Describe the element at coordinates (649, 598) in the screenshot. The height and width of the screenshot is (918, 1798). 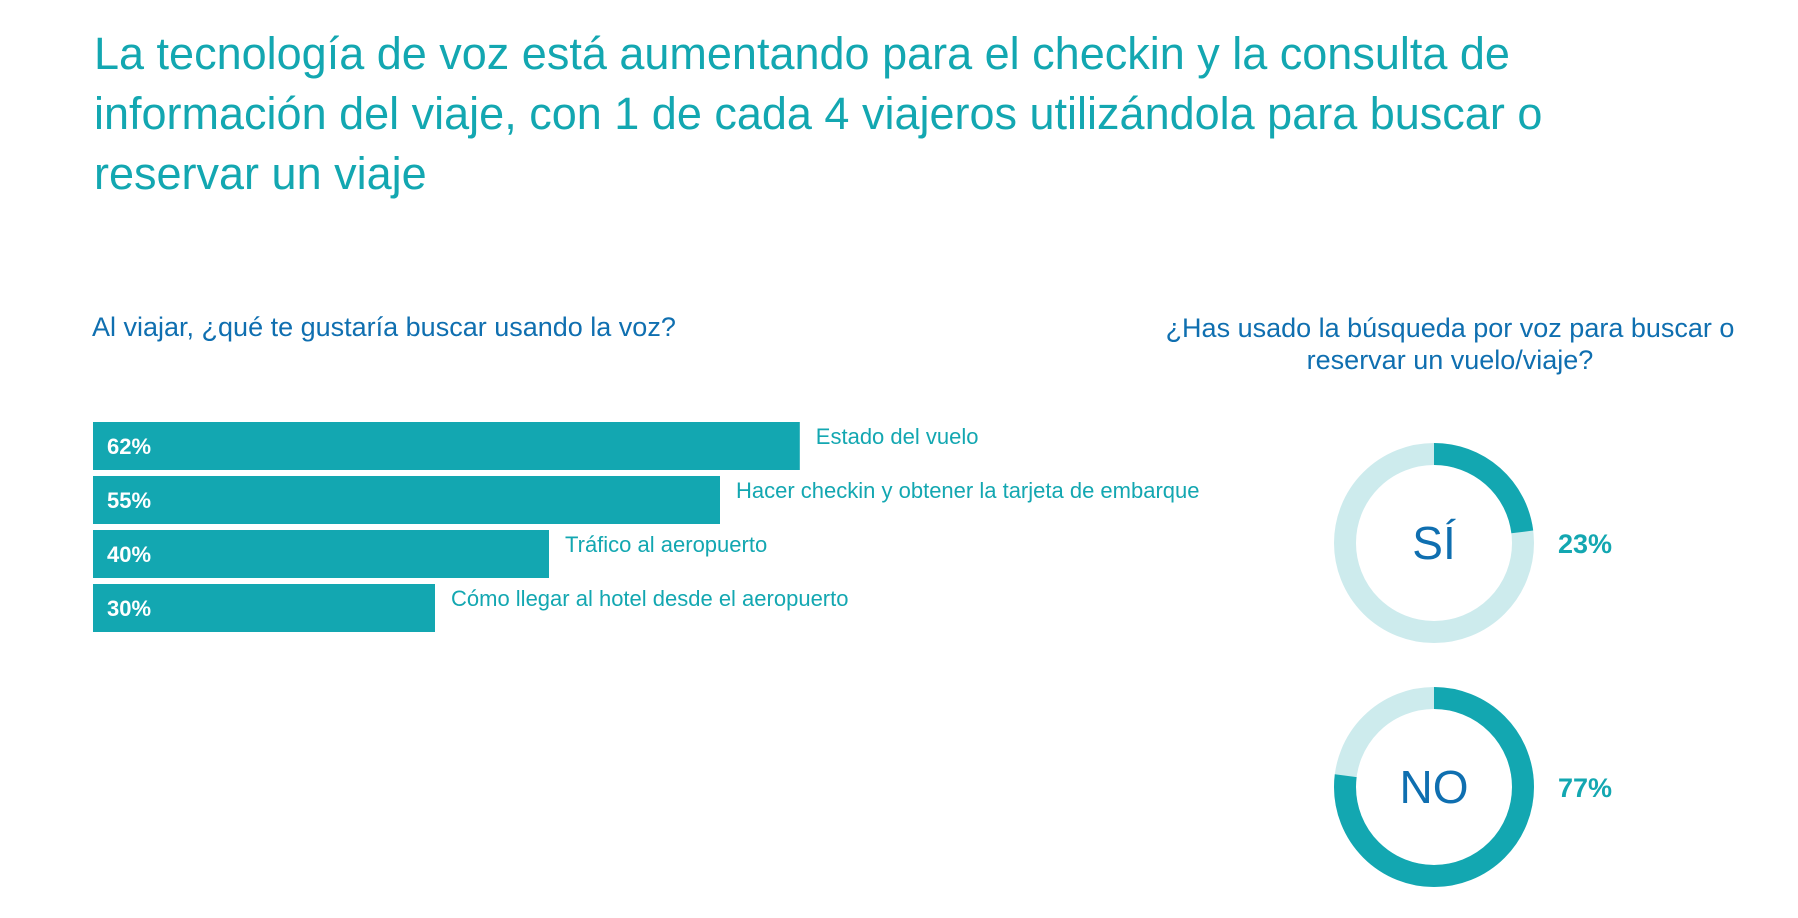
I see `bar-category-label: Cómo llegar al hotel desde el aeropuerto` at that location.